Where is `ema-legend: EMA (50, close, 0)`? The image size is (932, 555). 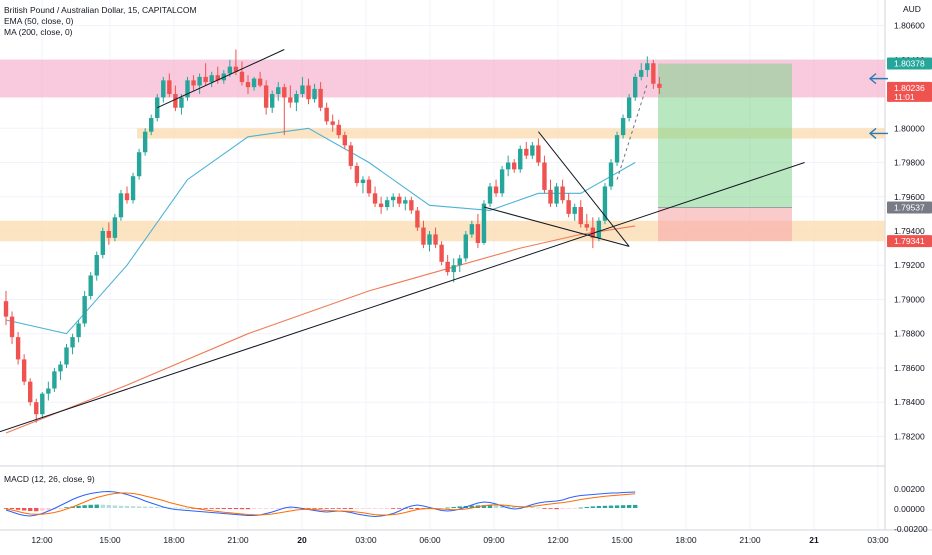
ema-legend: EMA (50, close, 0) is located at coordinates (39, 21).